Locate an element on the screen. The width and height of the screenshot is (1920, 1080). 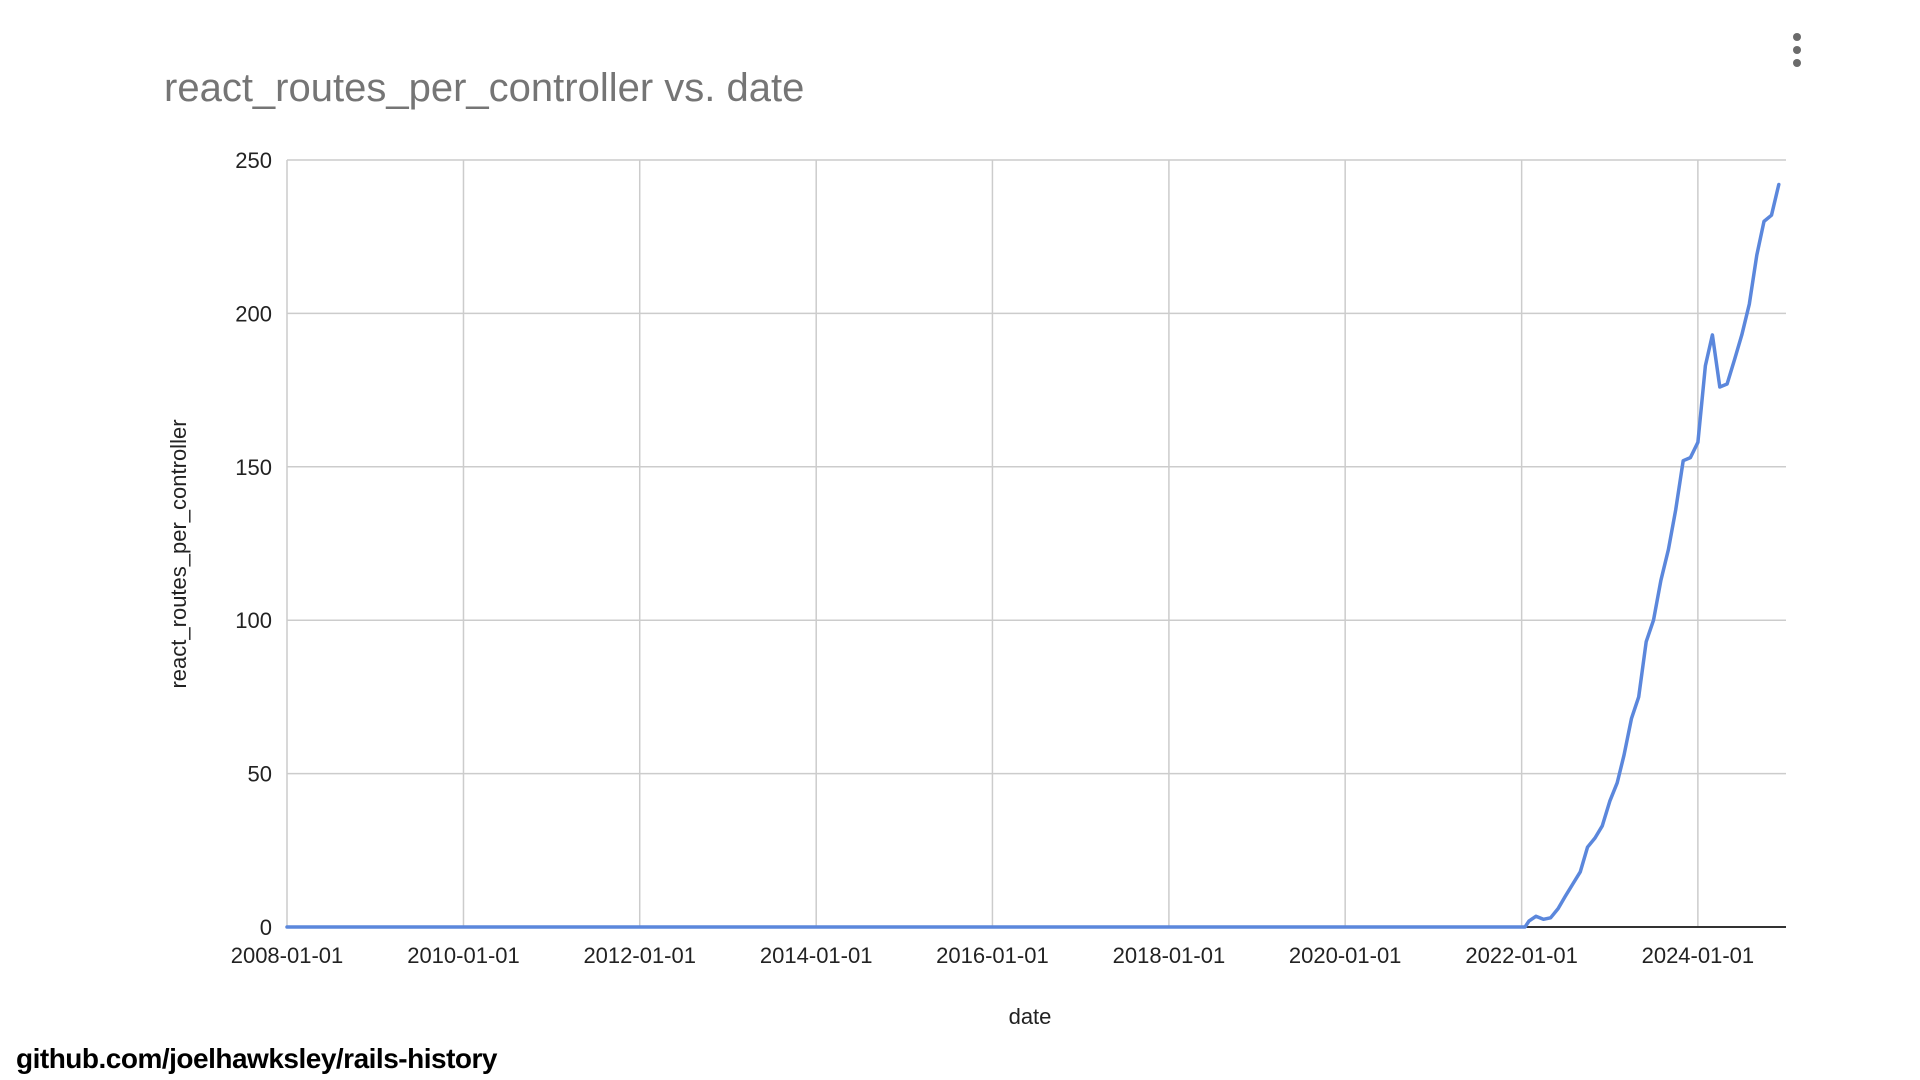
x-tick-label: 2012-01-01 is located at coordinates (639, 955).